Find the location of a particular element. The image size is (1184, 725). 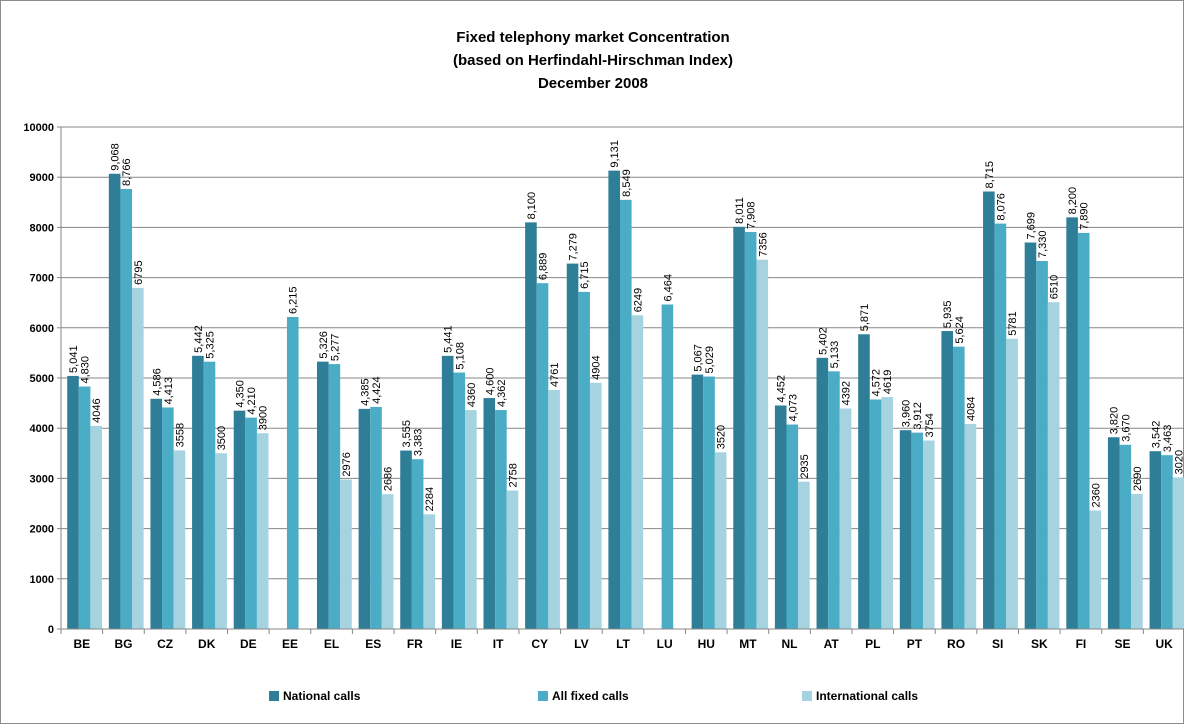

data-label: 9,068 is located at coordinates (116, 157).